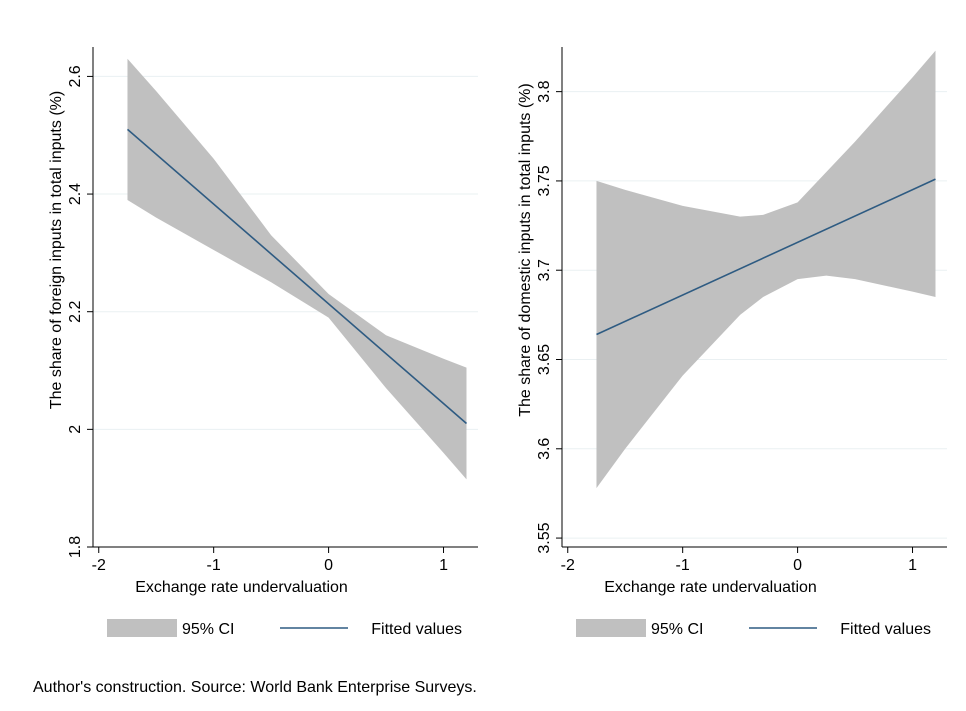 Image resolution: width=966 pixels, height=711 pixels. What do you see at coordinates (75, 547) in the screenshot?
I see `left-y-tick-label: 1.8` at bounding box center [75, 547].